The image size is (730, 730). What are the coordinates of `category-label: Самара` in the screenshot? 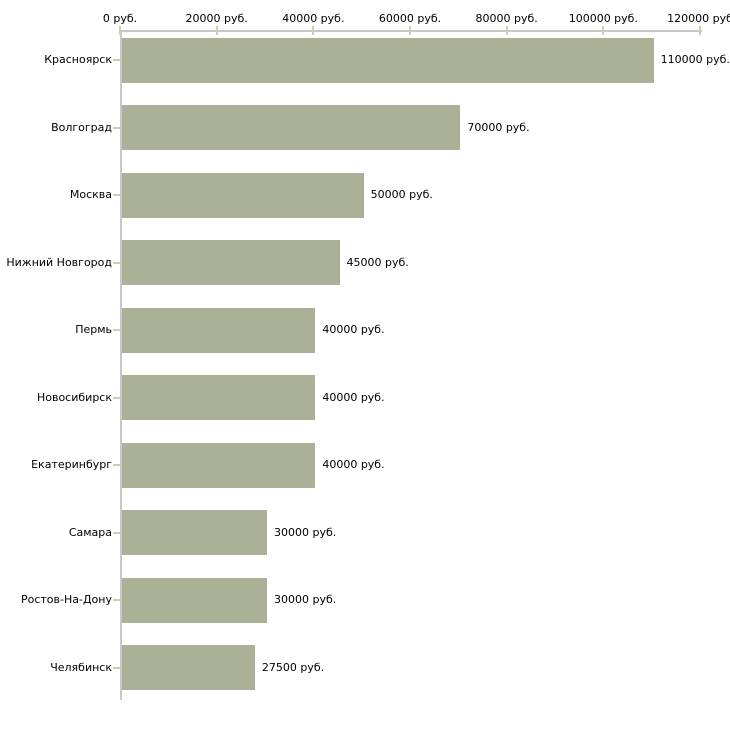 It's located at (90, 532).